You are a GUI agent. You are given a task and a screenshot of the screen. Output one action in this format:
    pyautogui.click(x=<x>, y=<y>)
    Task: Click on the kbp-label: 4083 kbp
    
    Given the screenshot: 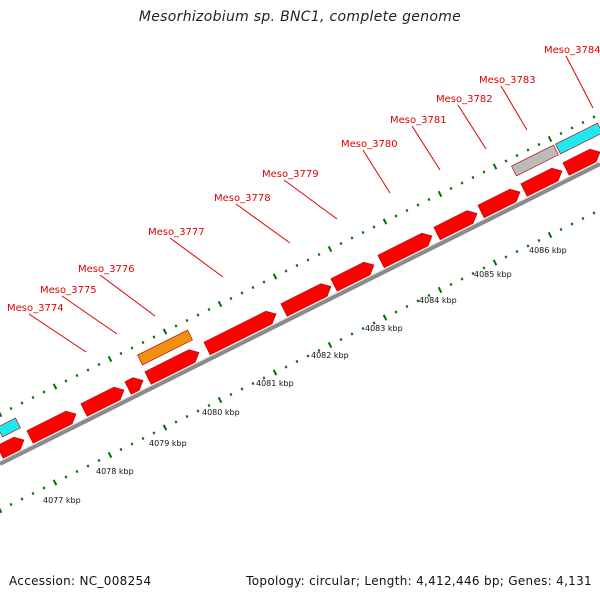 What is the action you would take?
    pyautogui.click(x=384, y=328)
    